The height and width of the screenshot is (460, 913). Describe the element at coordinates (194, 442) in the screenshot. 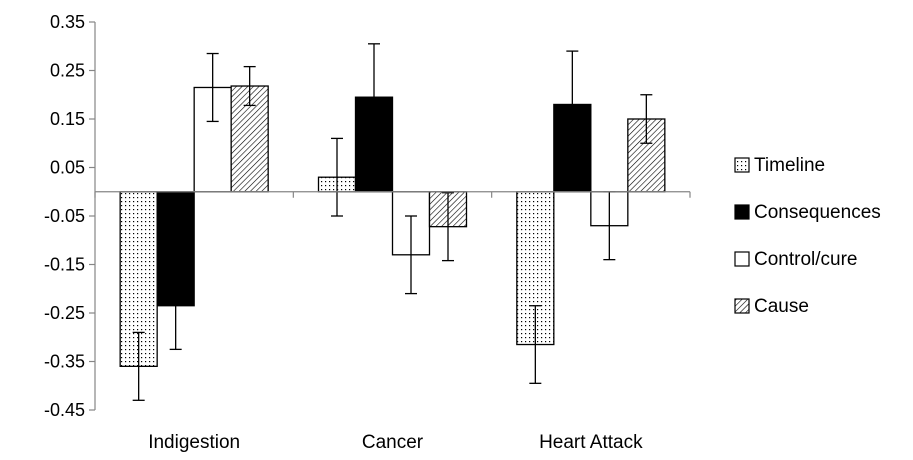

I see `category-label: Indigestion` at that location.